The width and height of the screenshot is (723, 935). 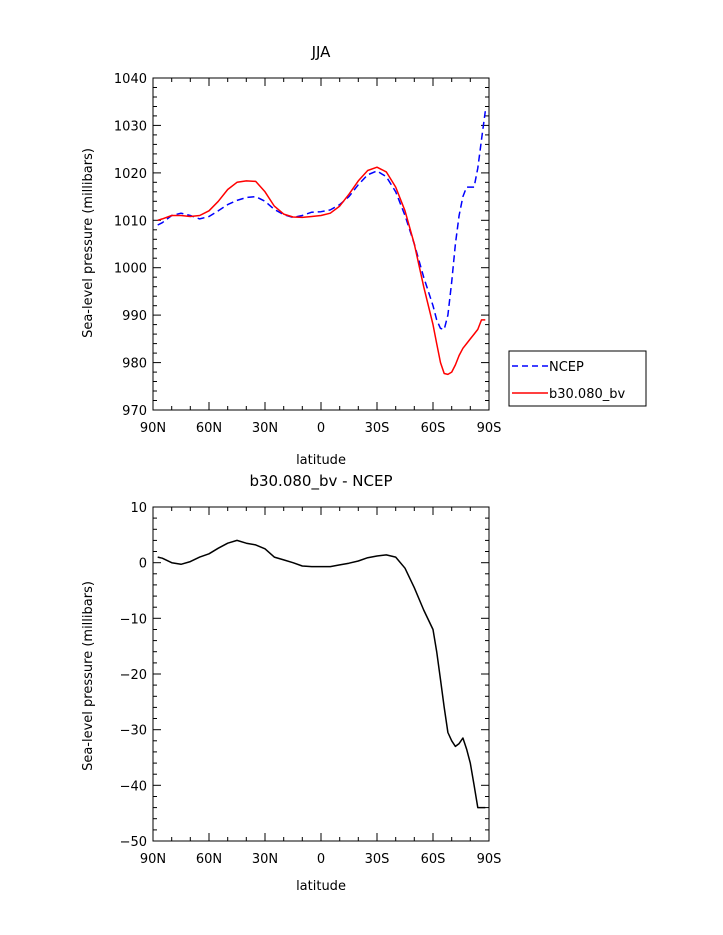 I want to click on top-x-tick-label: 0, so click(x=321, y=428).